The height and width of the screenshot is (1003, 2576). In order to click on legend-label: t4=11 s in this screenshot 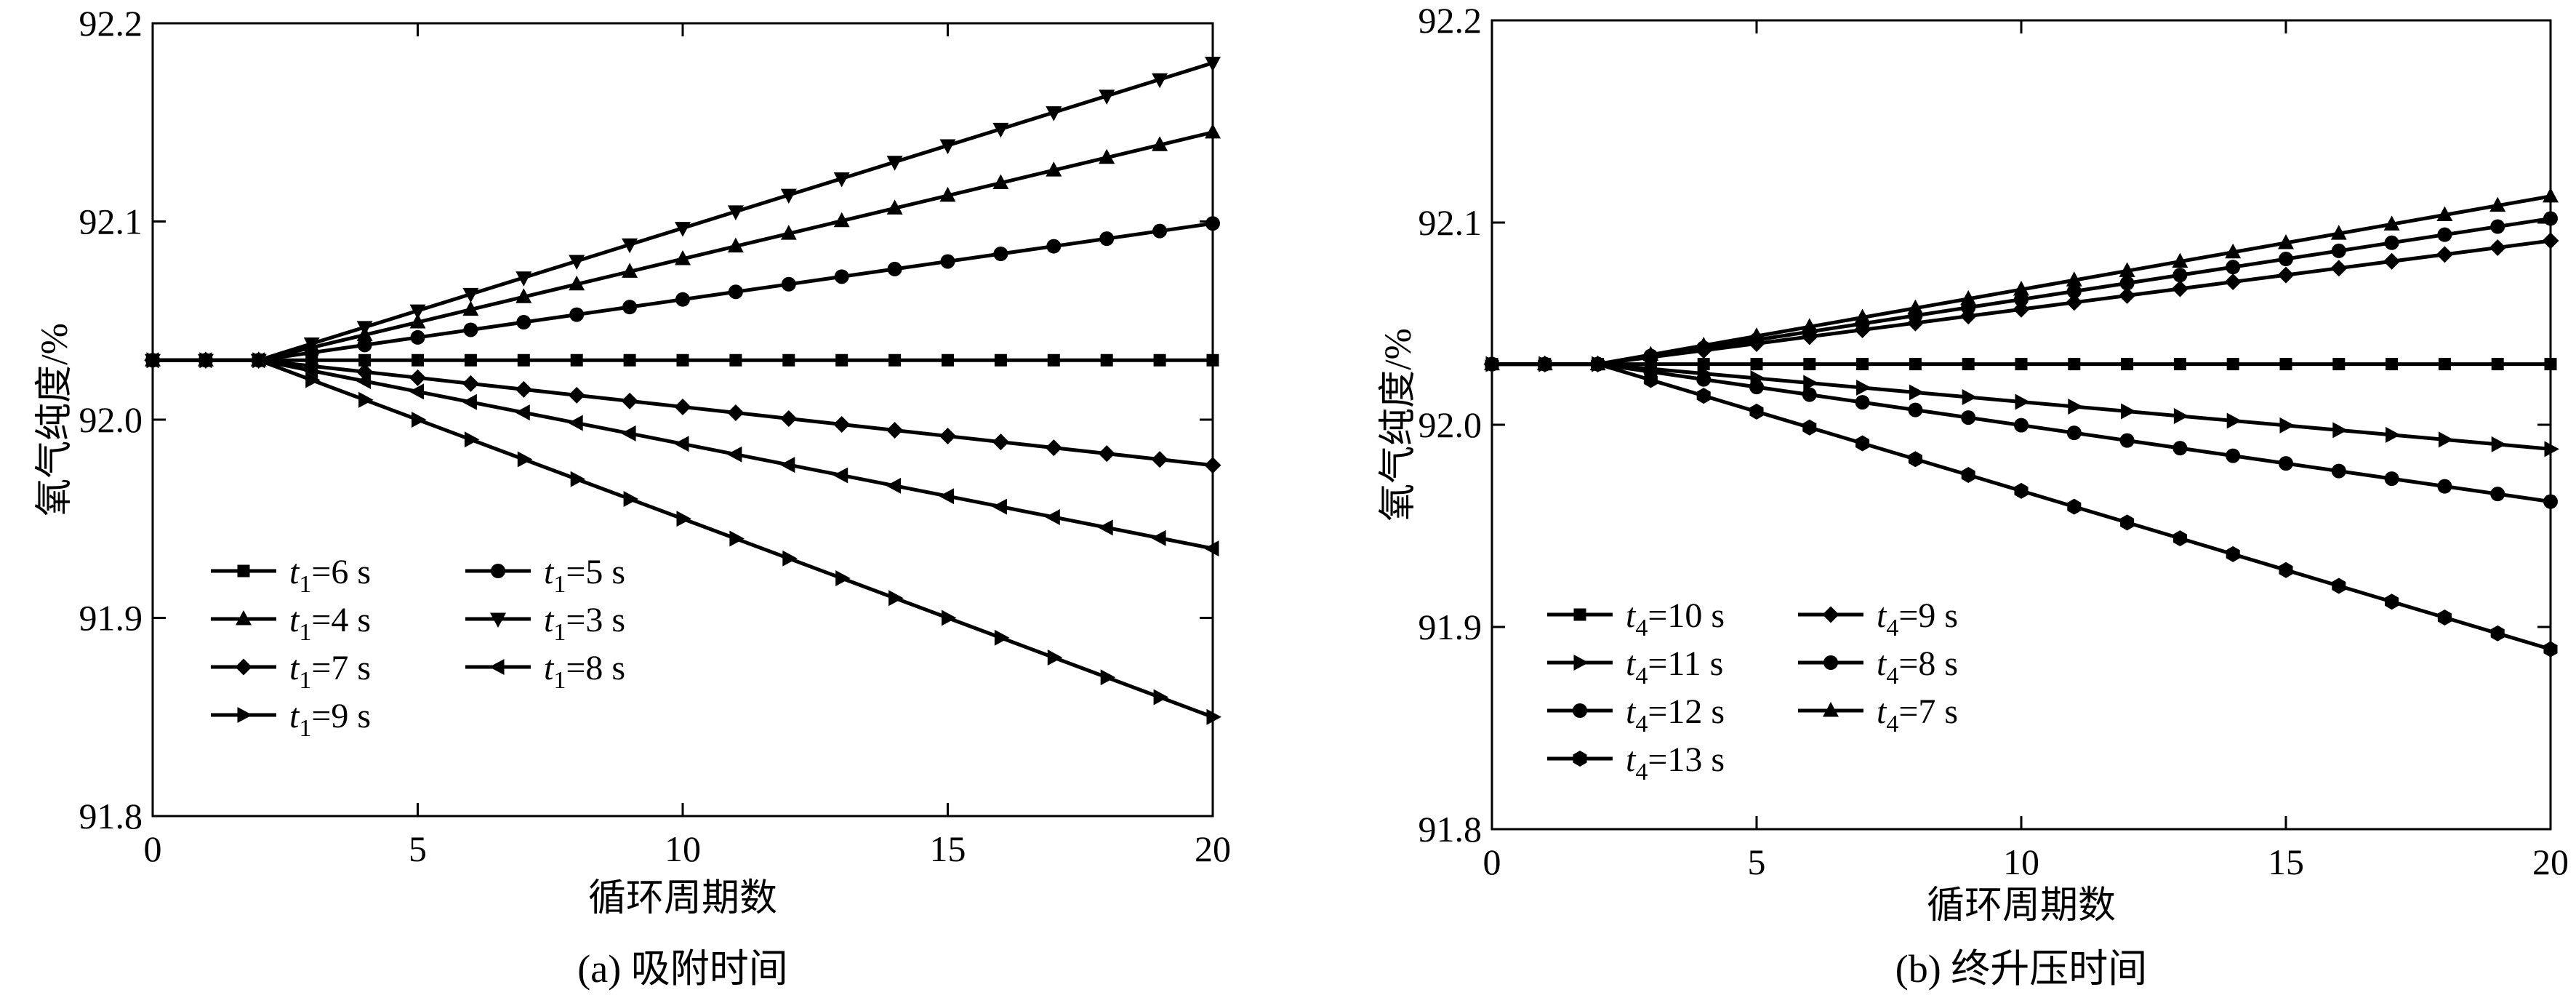, I will do `click(1675, 667)`.